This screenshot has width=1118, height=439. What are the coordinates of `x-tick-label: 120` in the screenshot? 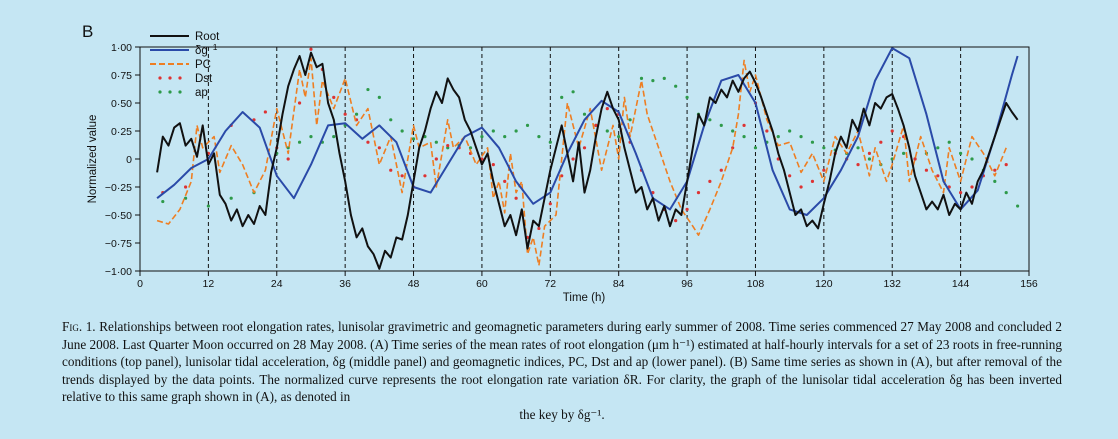 It's located at (824, 284).